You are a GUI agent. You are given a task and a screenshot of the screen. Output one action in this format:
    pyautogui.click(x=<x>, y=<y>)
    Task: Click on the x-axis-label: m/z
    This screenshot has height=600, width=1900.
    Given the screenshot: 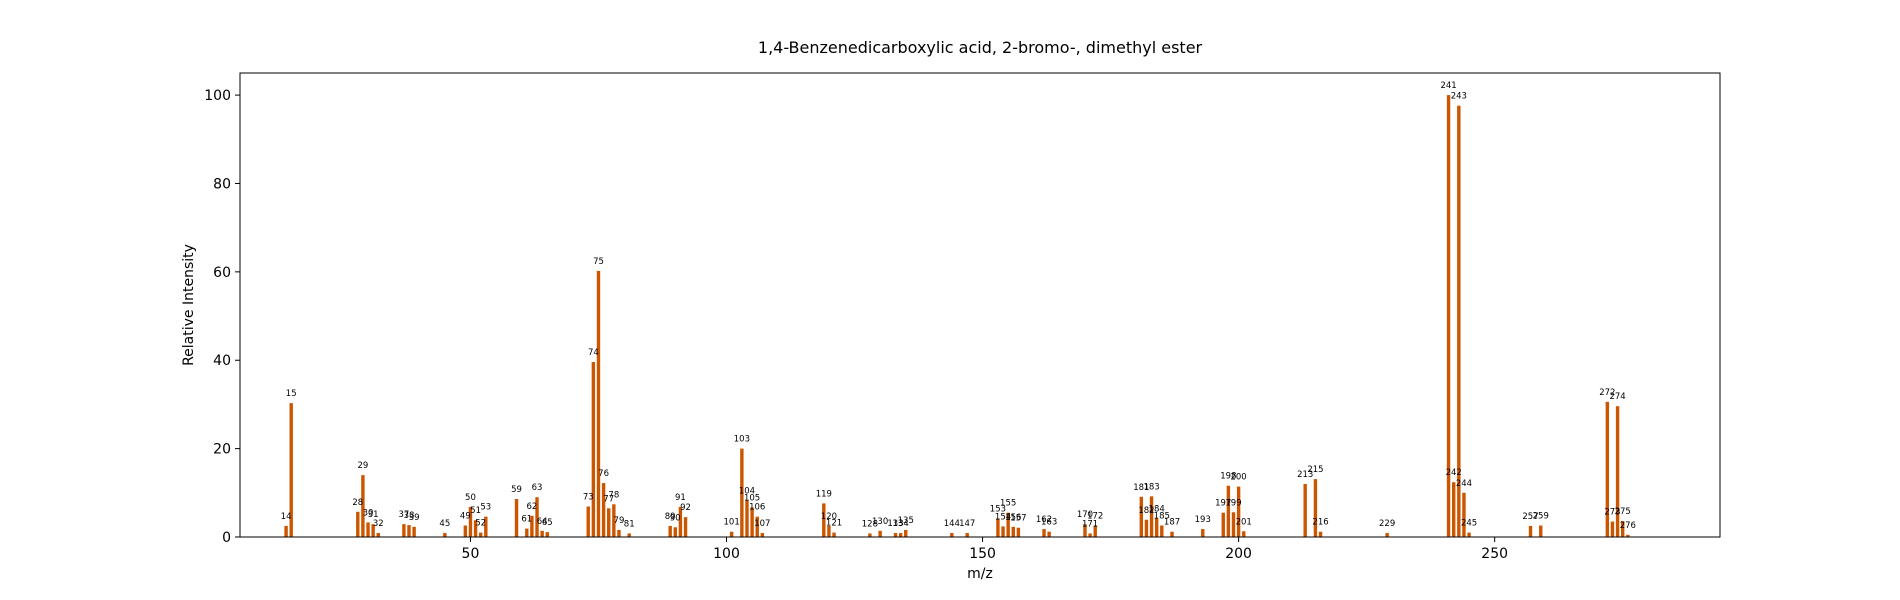 What is the action you would take?
    pyautogui.click(x=980, y=574)
    